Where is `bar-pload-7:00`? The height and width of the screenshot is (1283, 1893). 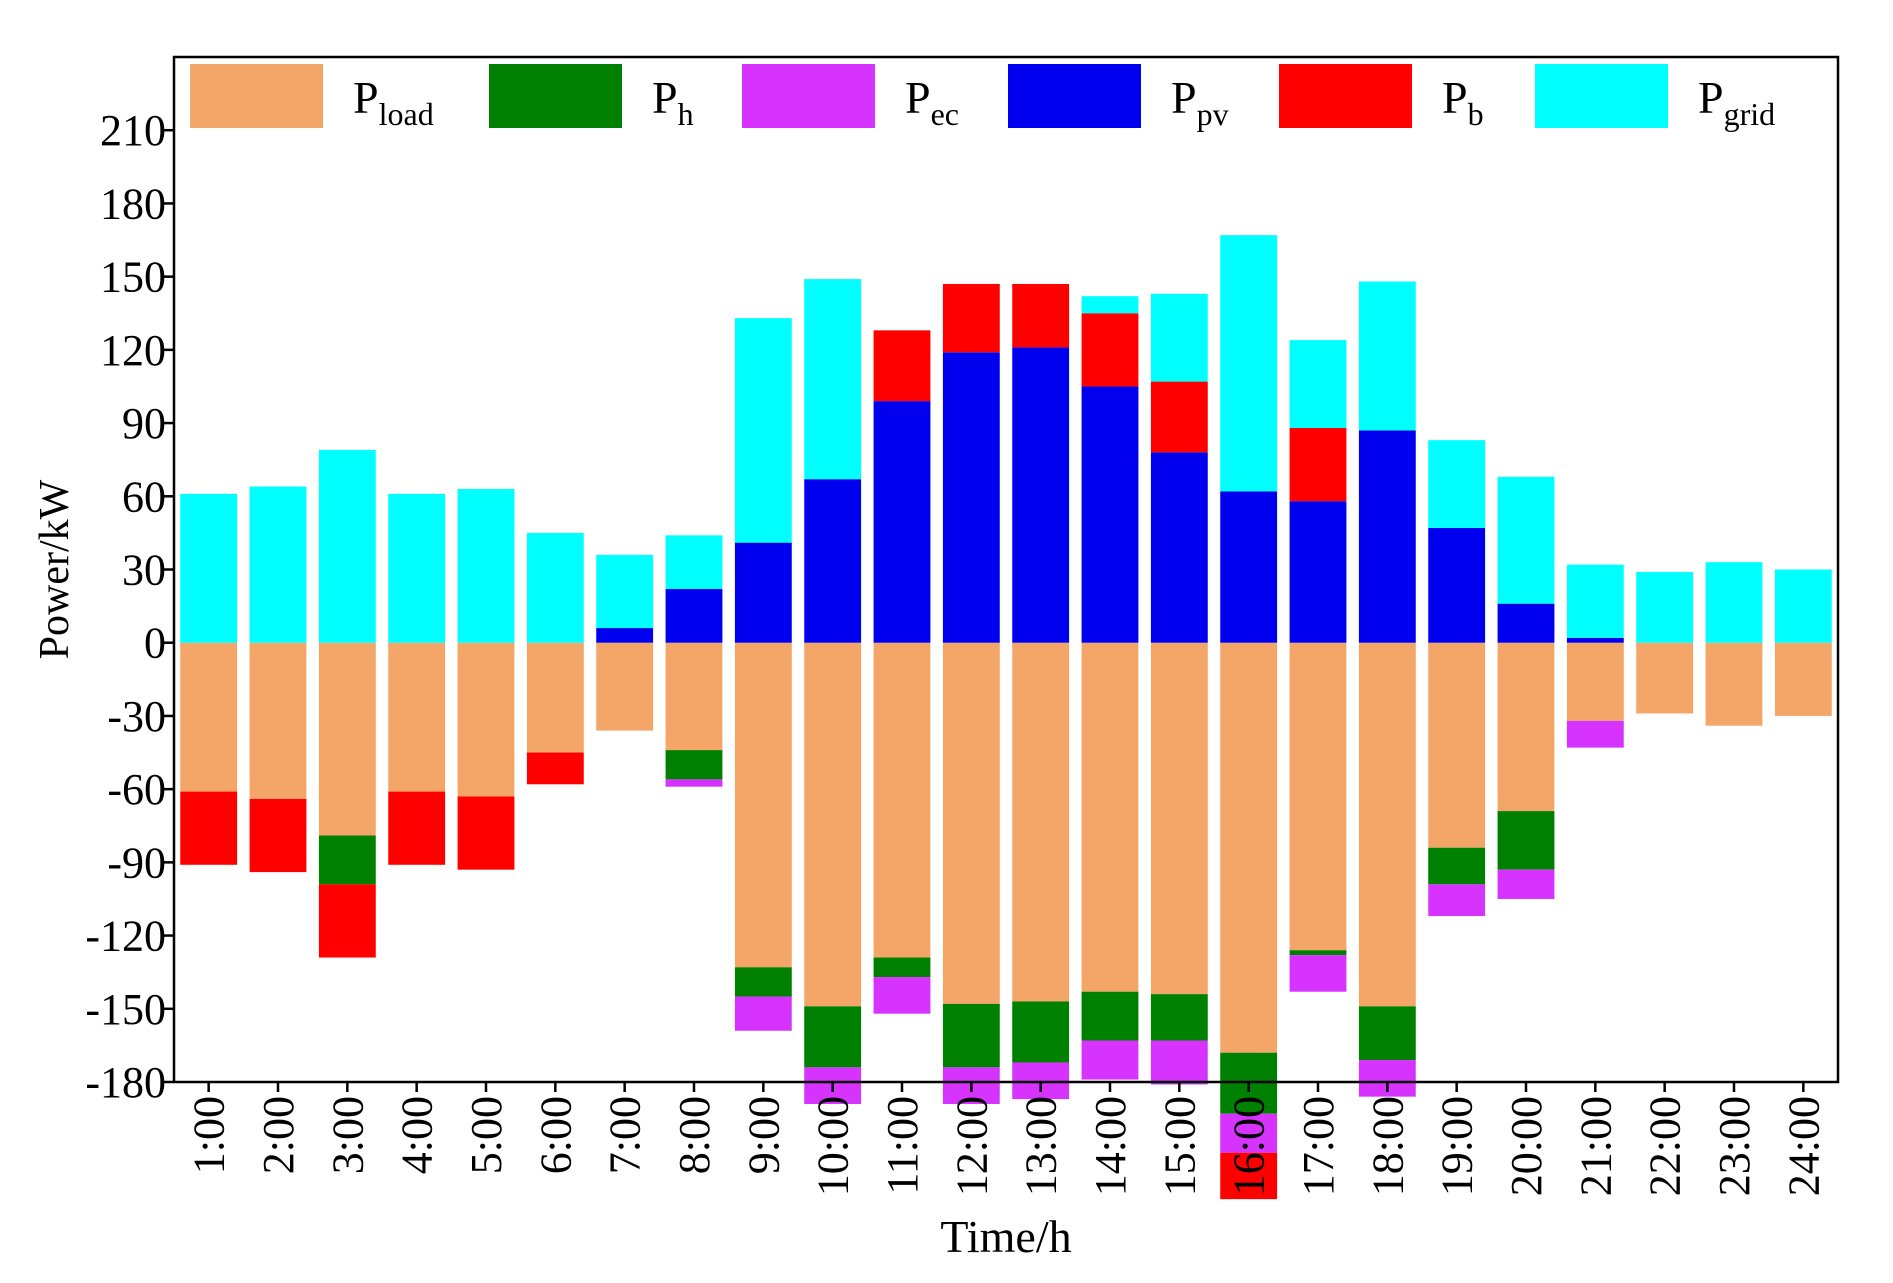
bar-pload-7:00 is located at coordinates (625, 686).